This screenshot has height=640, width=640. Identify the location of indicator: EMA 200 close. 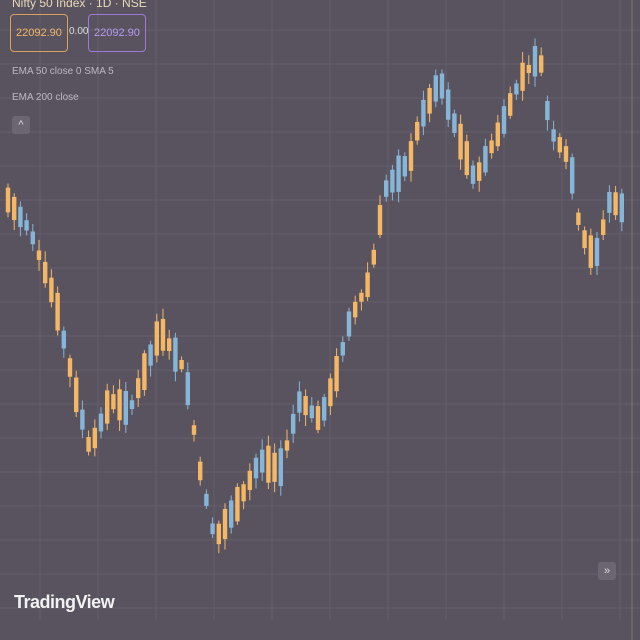
(45, 97).